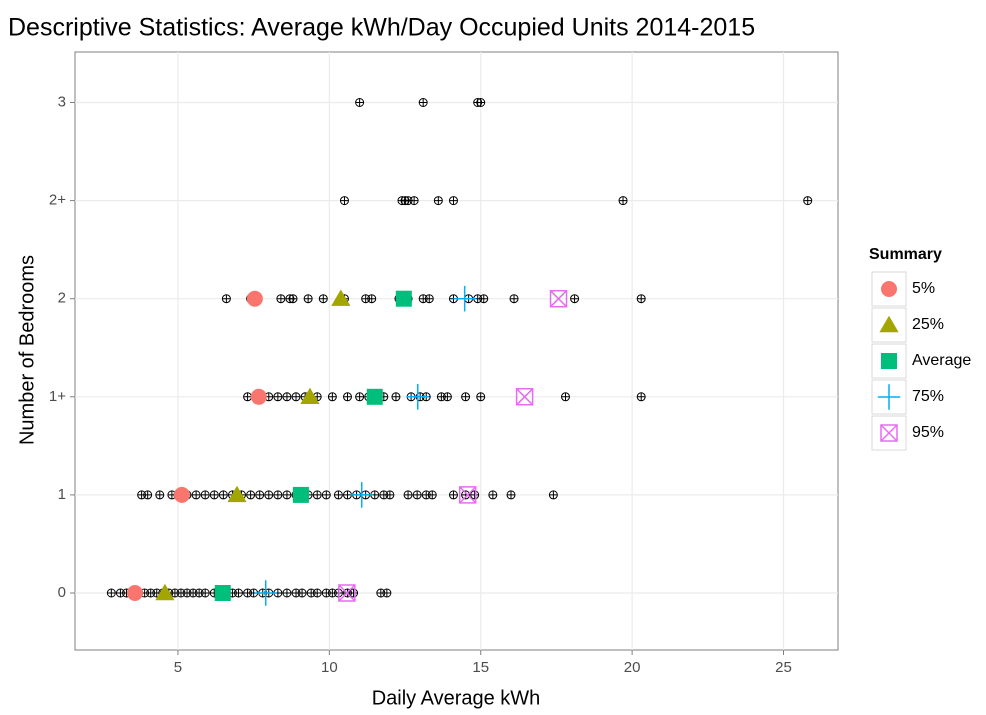 The image size is (986, 715). What do you see at coordinates (923, 288) in the screenshot?
I see `legend-label: 5%` at bounding box center [923, 288].